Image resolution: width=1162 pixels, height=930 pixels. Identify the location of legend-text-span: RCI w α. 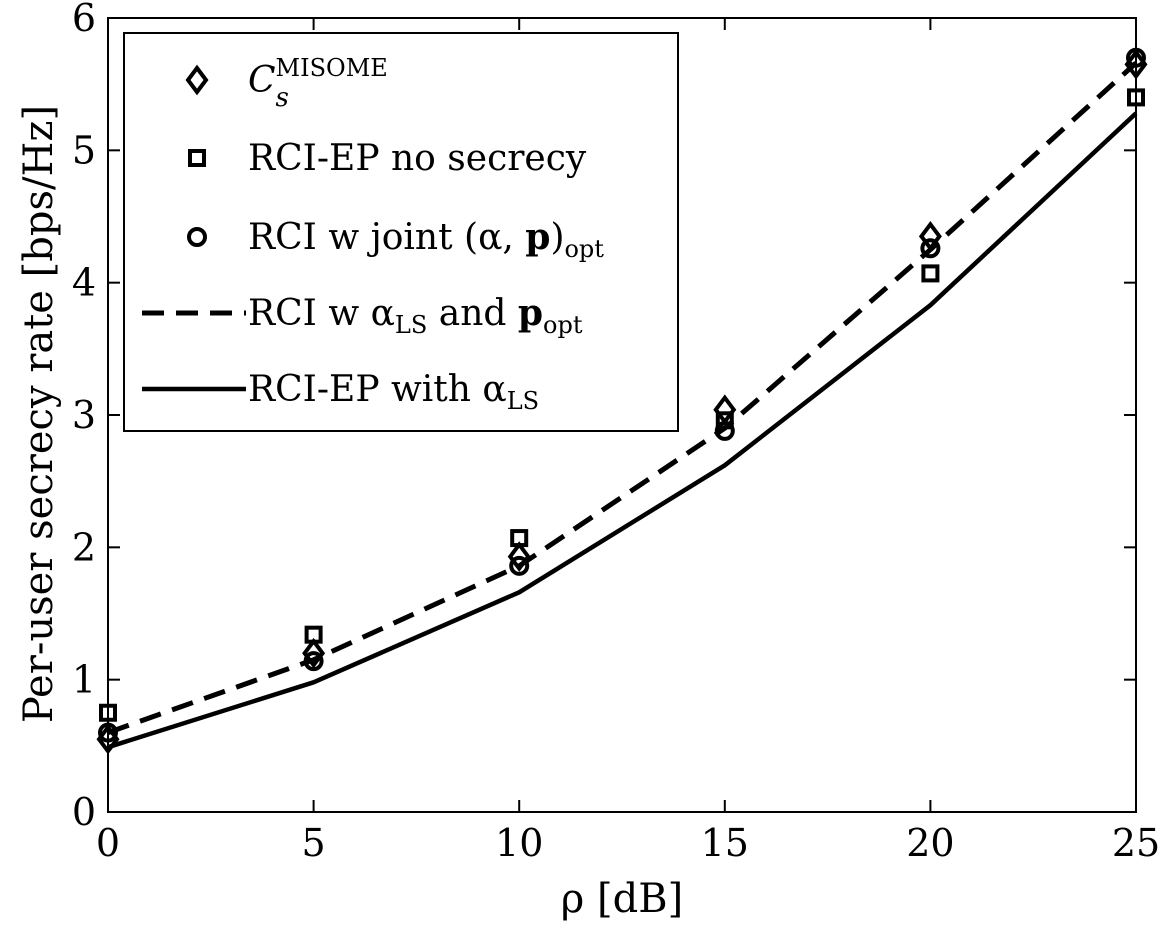
(321, 313).